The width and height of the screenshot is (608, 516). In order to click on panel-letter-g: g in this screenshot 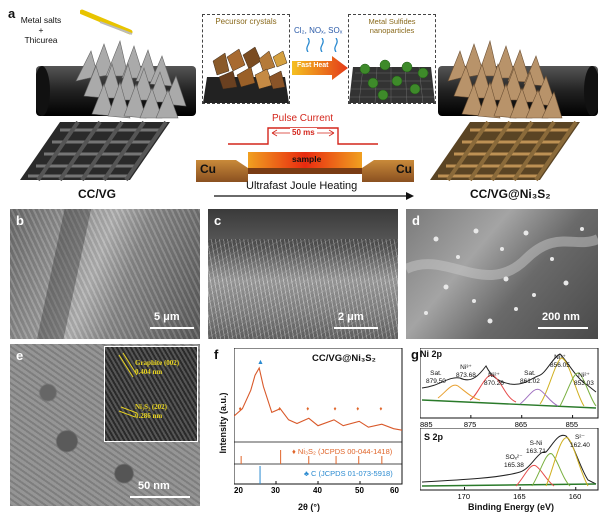, I will do `click(415, 354)`.